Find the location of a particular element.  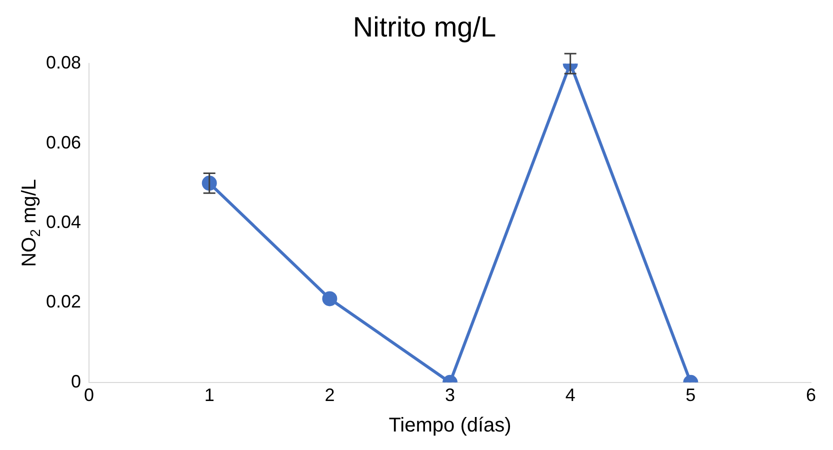

x-tick-label: 1 is located at coordinates (209, 395).